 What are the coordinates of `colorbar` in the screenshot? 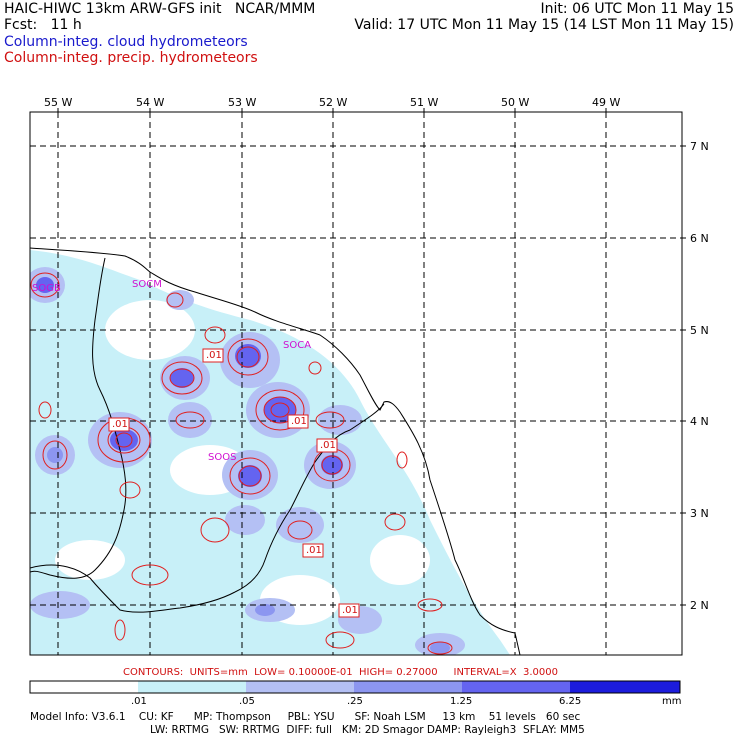 It's located at (355, 687).